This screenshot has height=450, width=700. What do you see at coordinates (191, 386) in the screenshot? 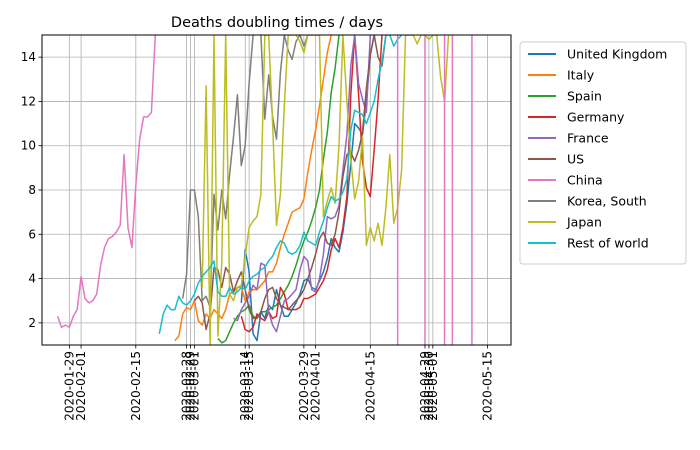
I see `x-tick-label: 2020-02-29` at bounding box center [191, 386].